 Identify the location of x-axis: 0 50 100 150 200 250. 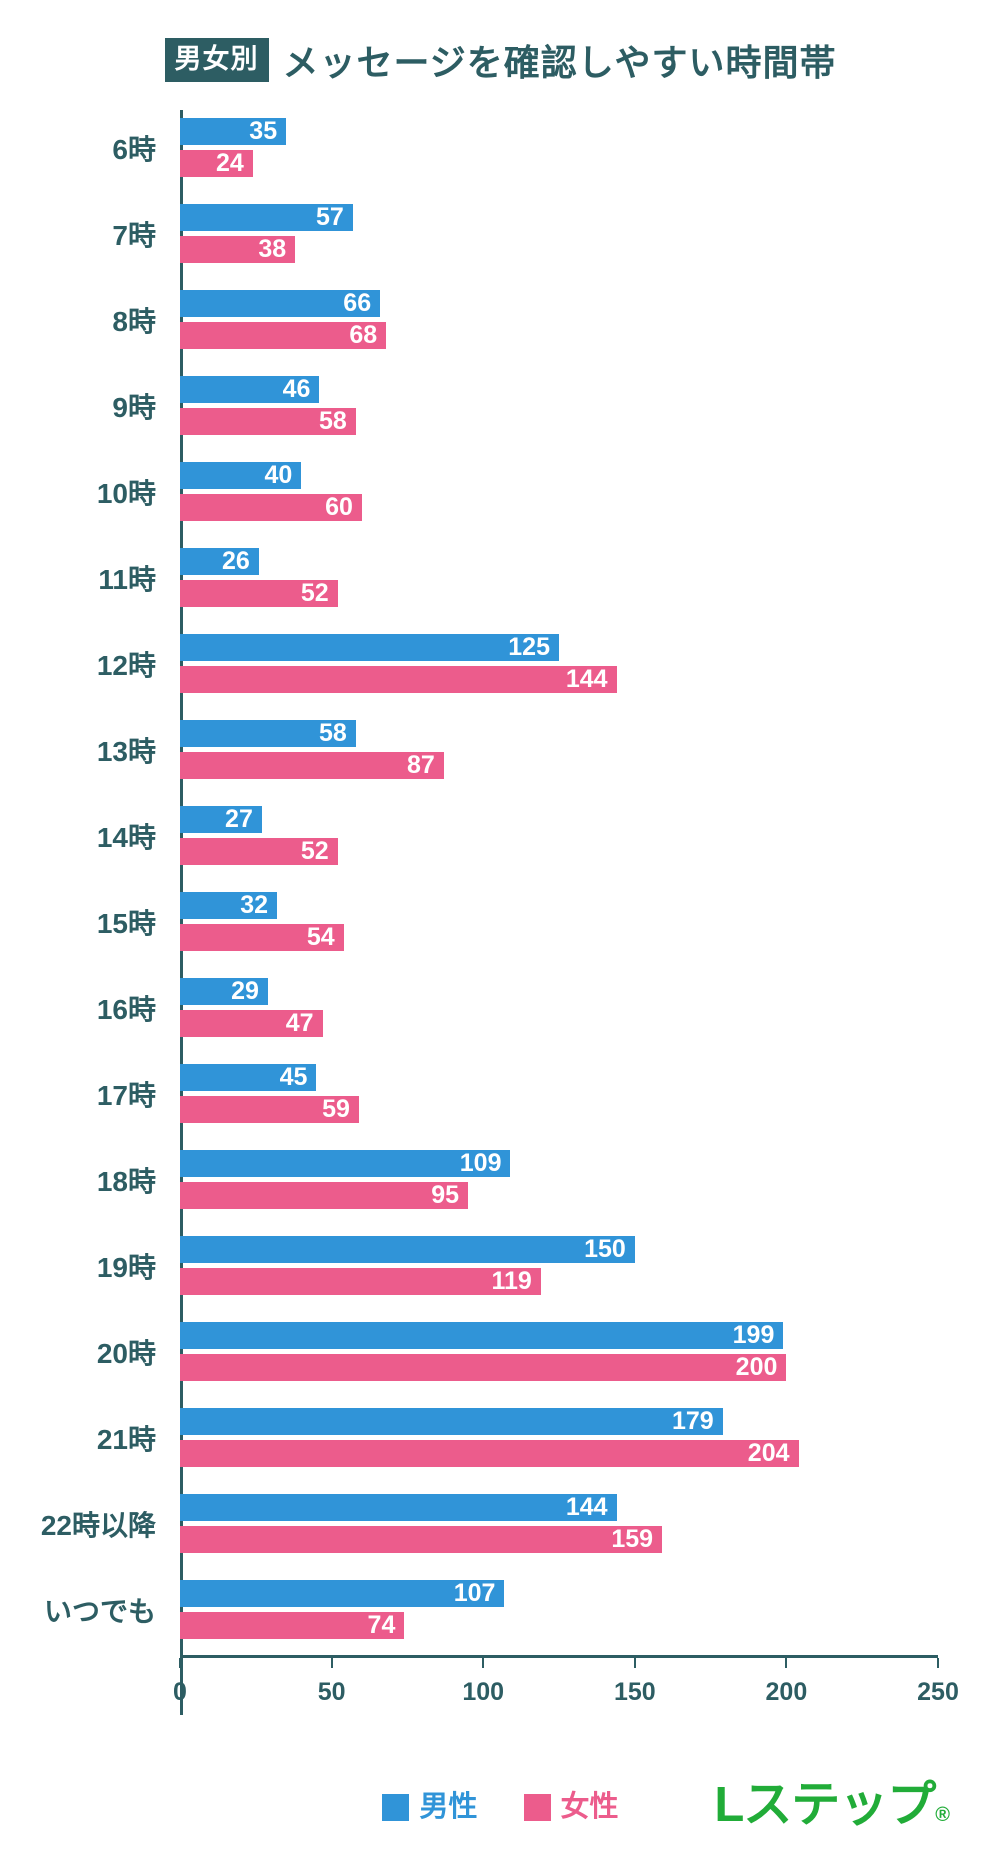
(566, 1685).